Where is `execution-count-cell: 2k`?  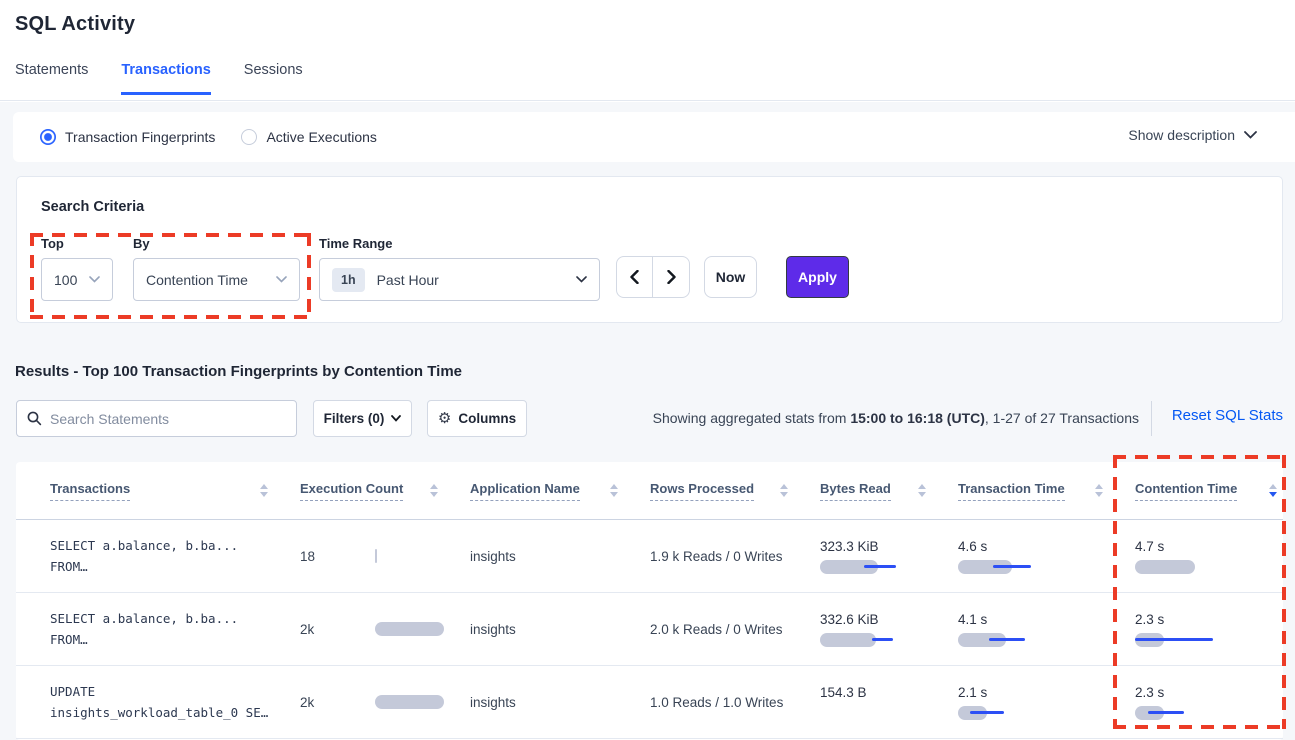
execution-count-cell: 2k is located at coordinates (385, 629).